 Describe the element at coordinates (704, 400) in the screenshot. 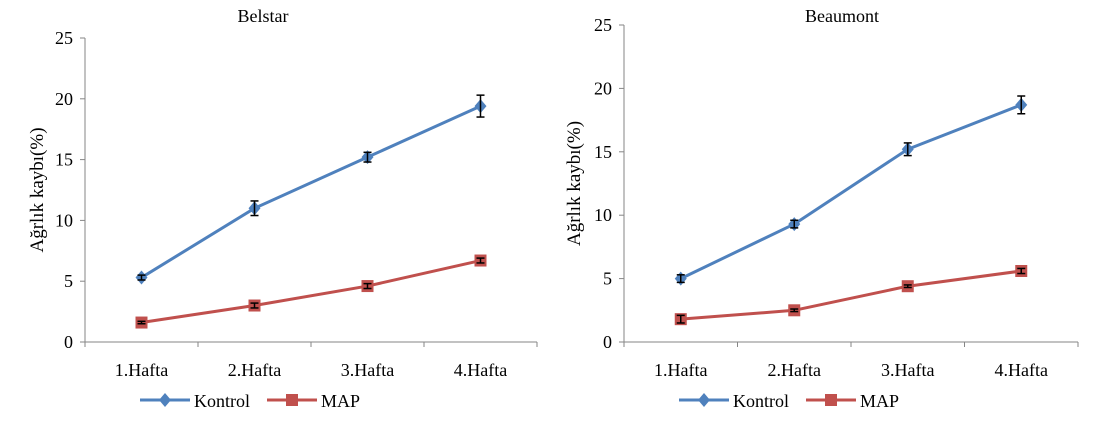

I see `chart2-legend-kontrol-marker` at that location.